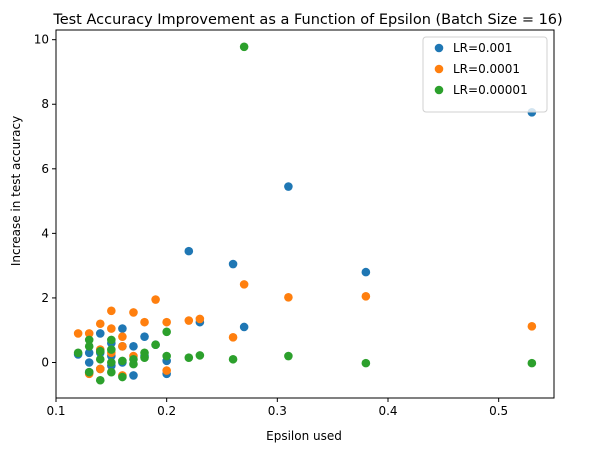  I want to click on legend-label: LR=0.001, so click(482, 48).